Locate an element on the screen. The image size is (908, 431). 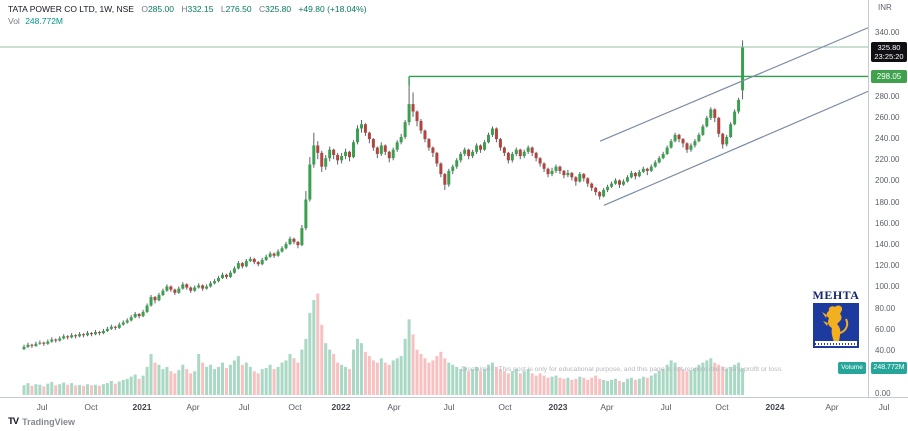
mehta-tagline-strip is located at coordinates (836, 343).